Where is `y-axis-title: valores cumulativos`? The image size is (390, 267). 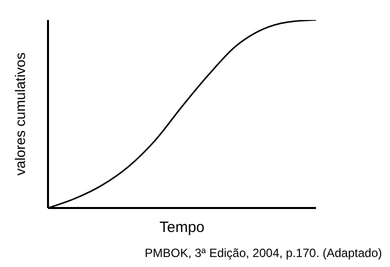
y-axis-title: valores cumulativos is located at coordinates (20, 114).